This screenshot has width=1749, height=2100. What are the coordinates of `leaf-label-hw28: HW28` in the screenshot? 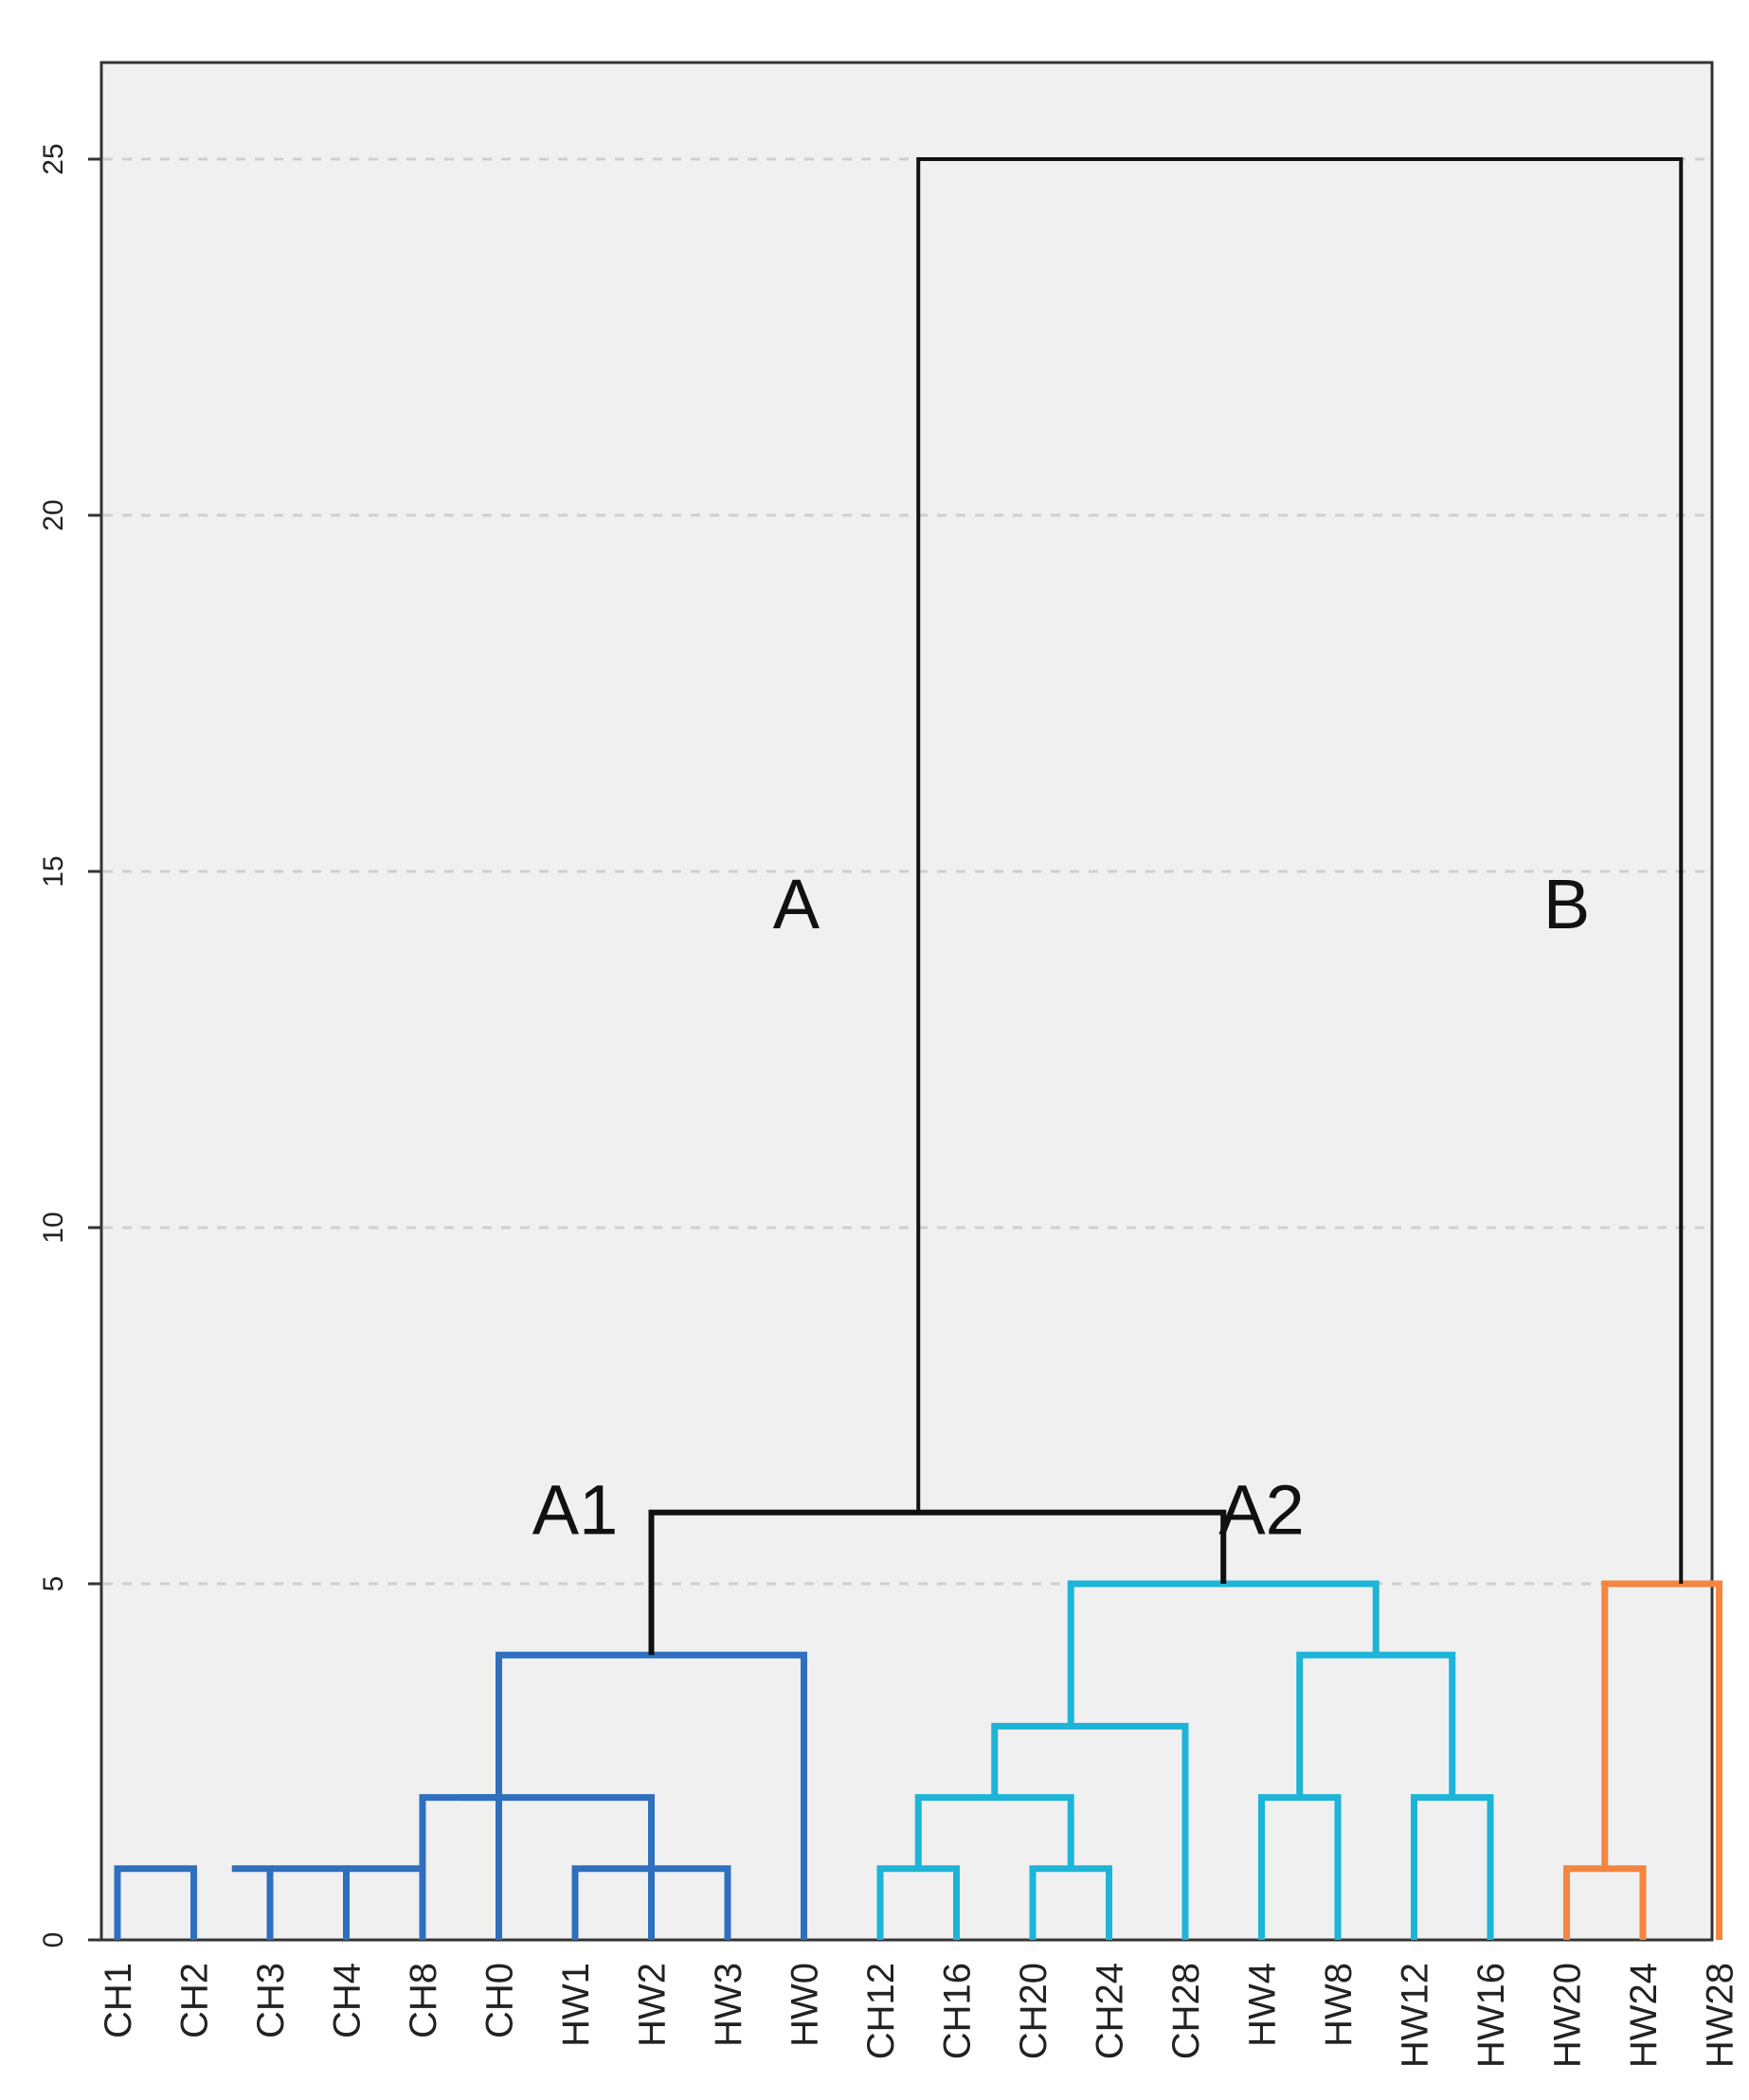 It's located at (1720, 2015).